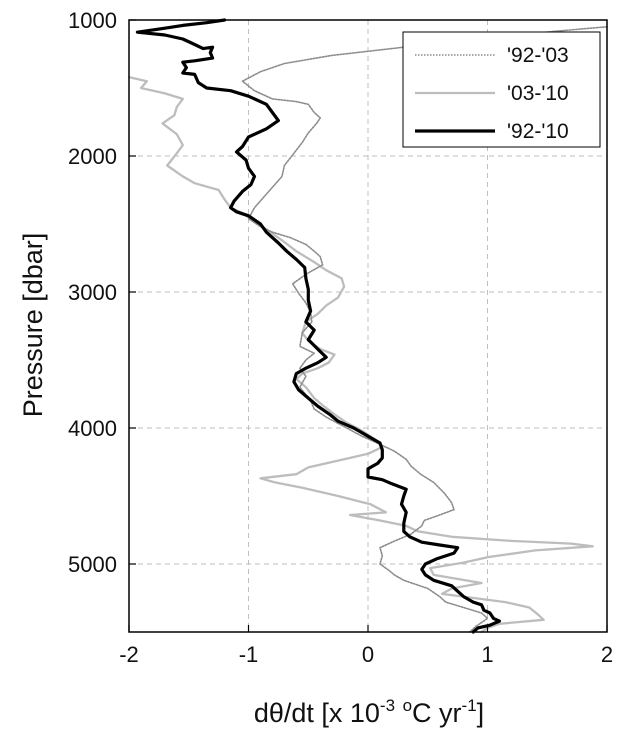  Describe the element at coordinates (92, 428) in the screenshot. I see `y-tick-label: 4000` at that location.